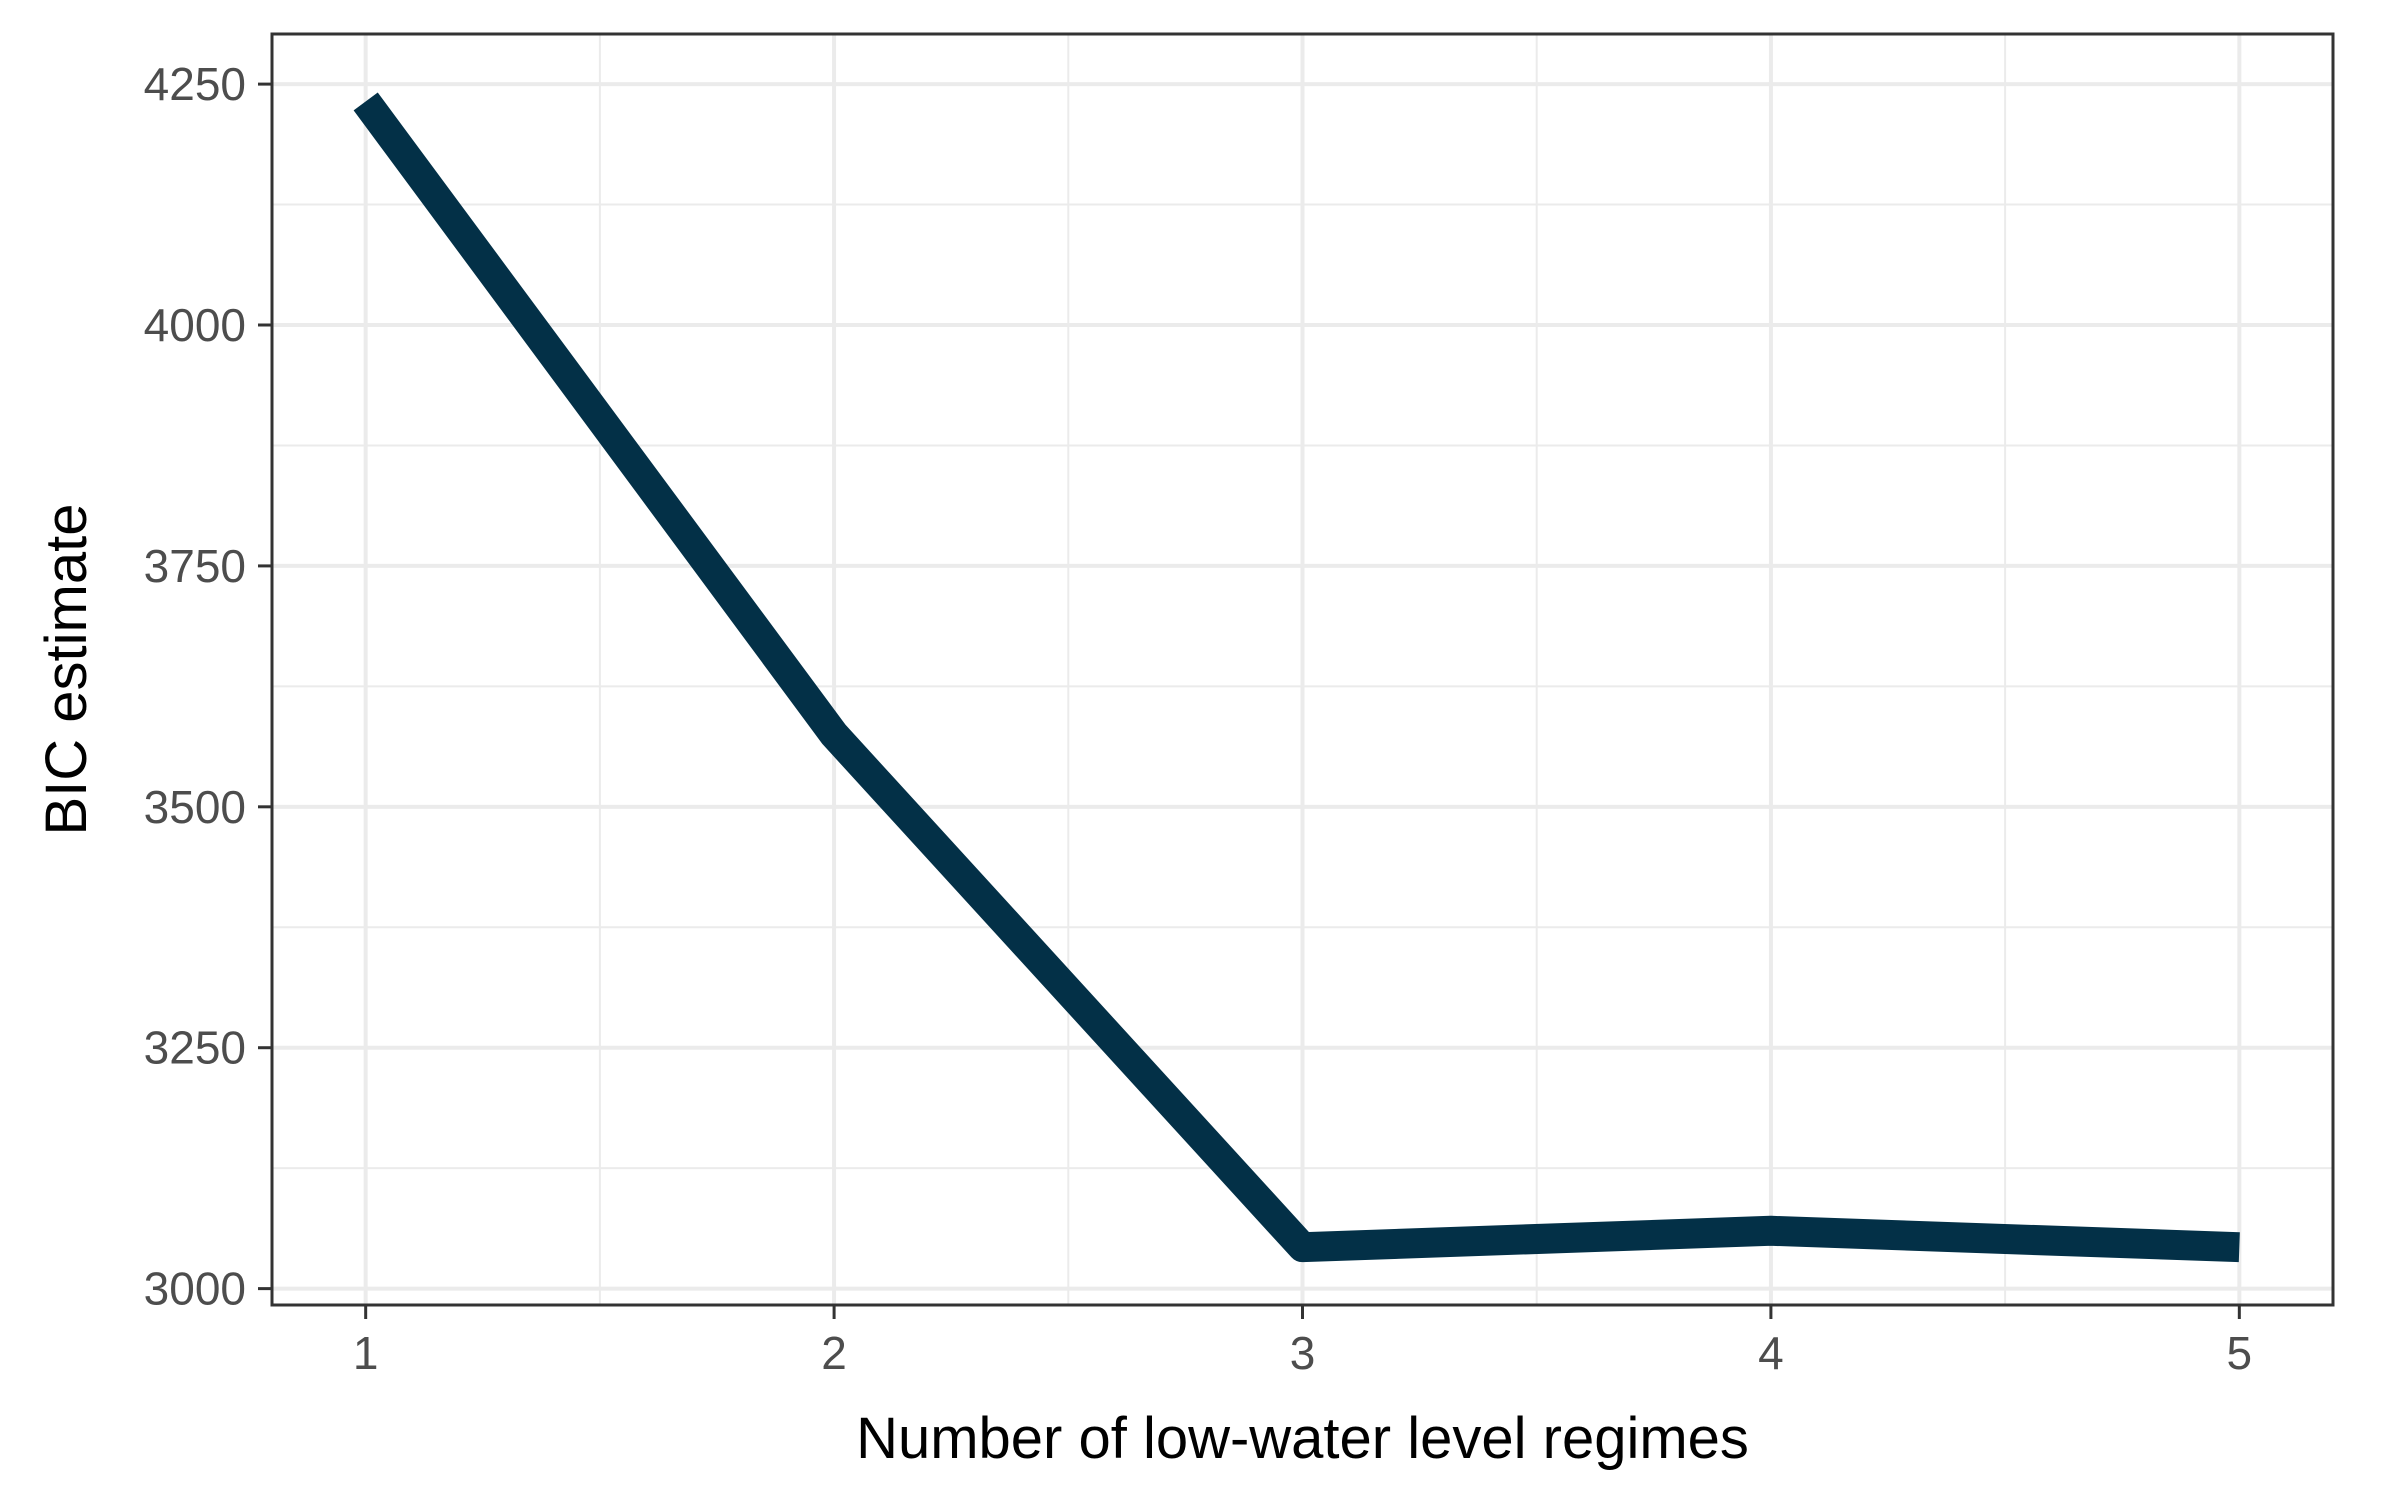  I want to click on x-tick-label: 4, so click(1771, 1353).